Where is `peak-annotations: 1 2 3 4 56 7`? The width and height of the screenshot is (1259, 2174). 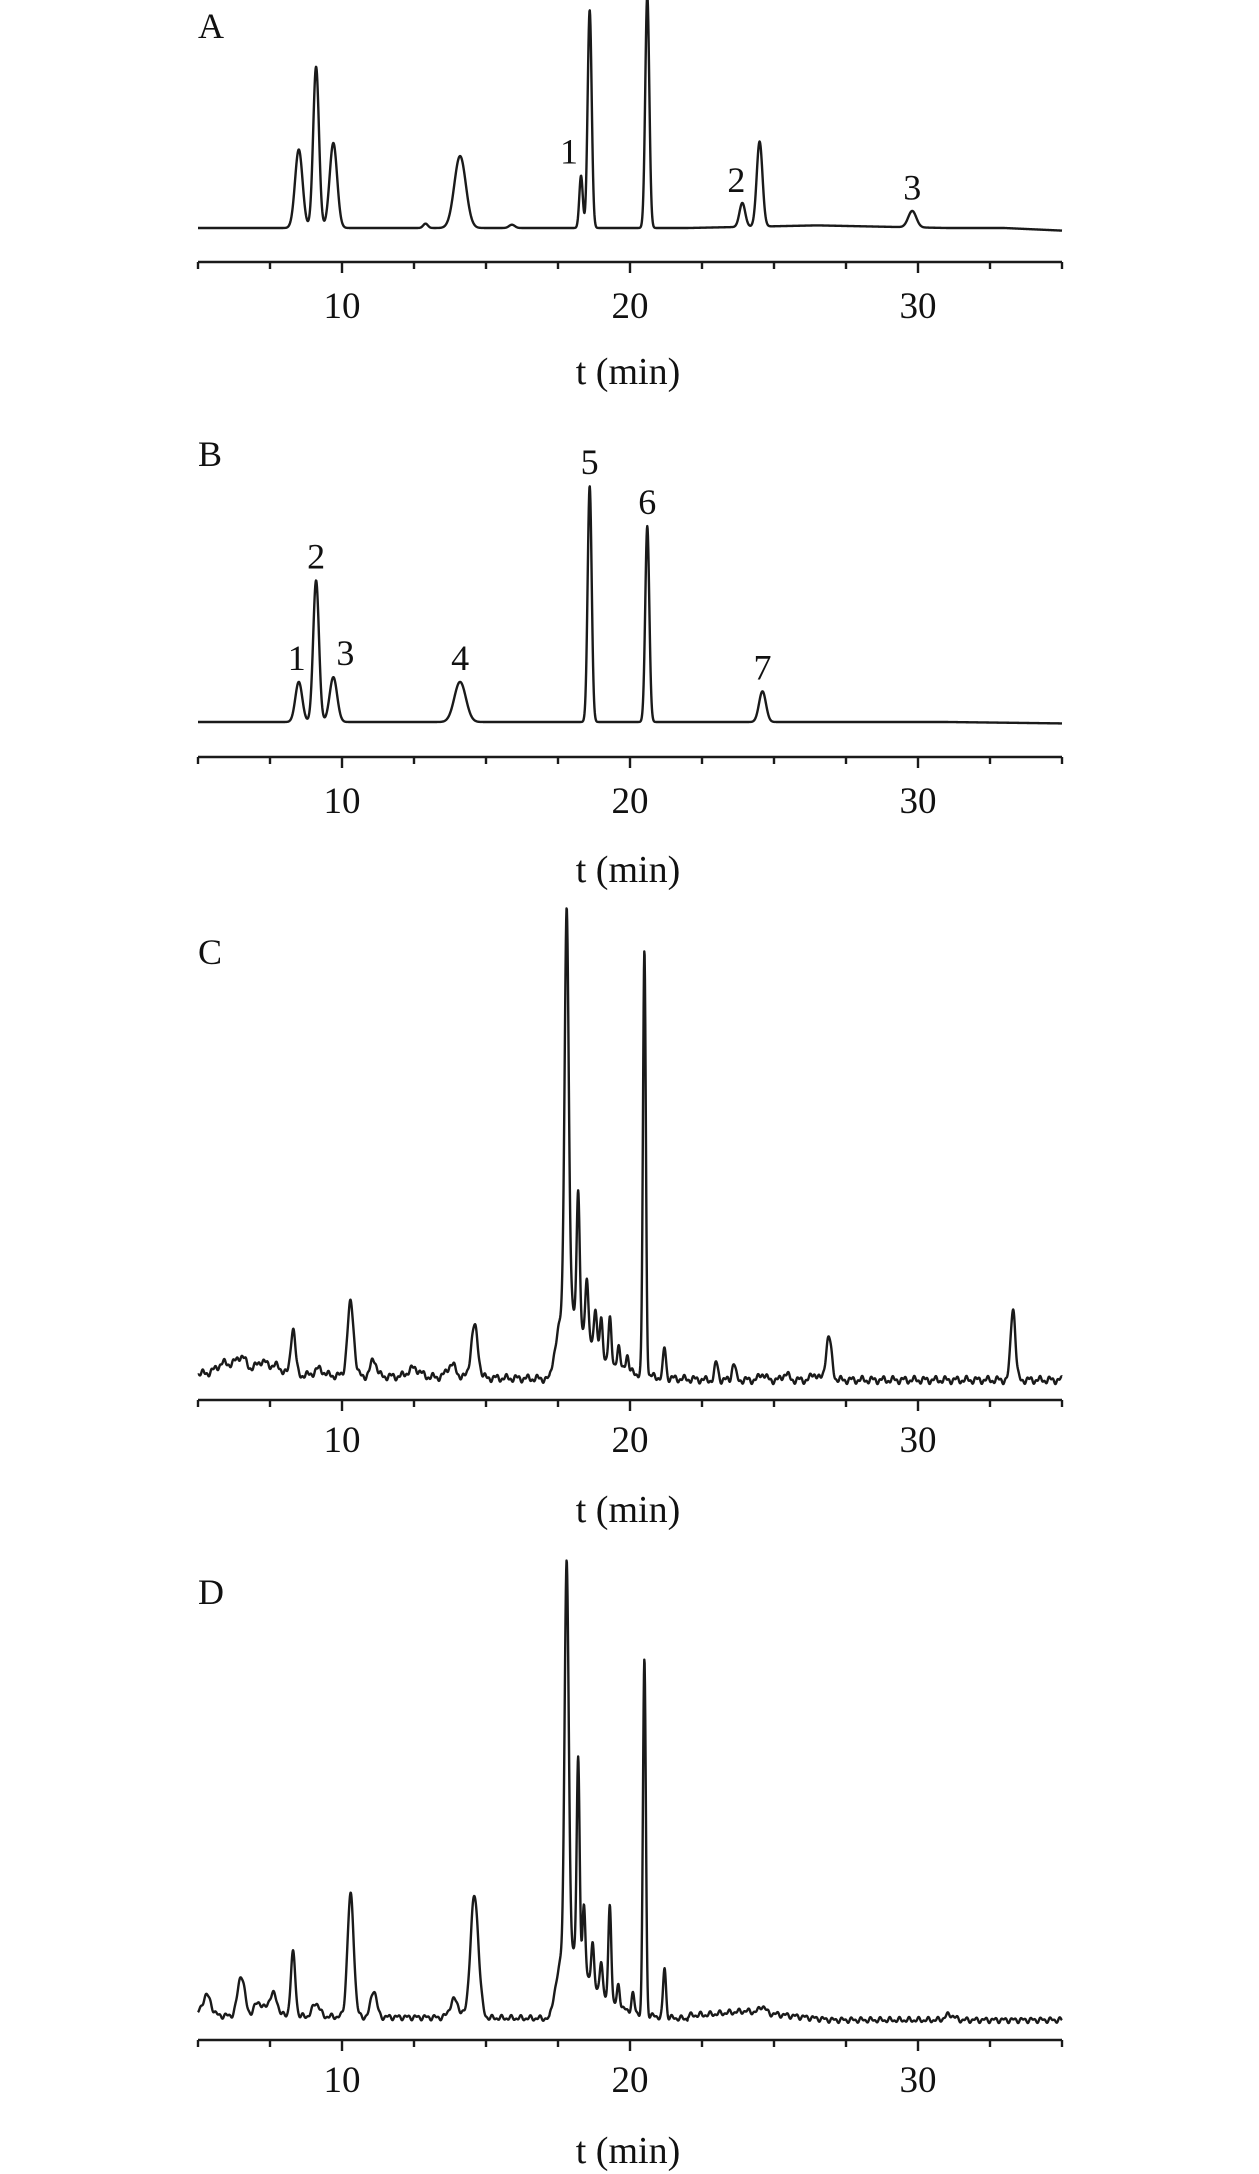
peak-annotations: 1 2 3 4 56 7 is located at coordinates (530, 564).